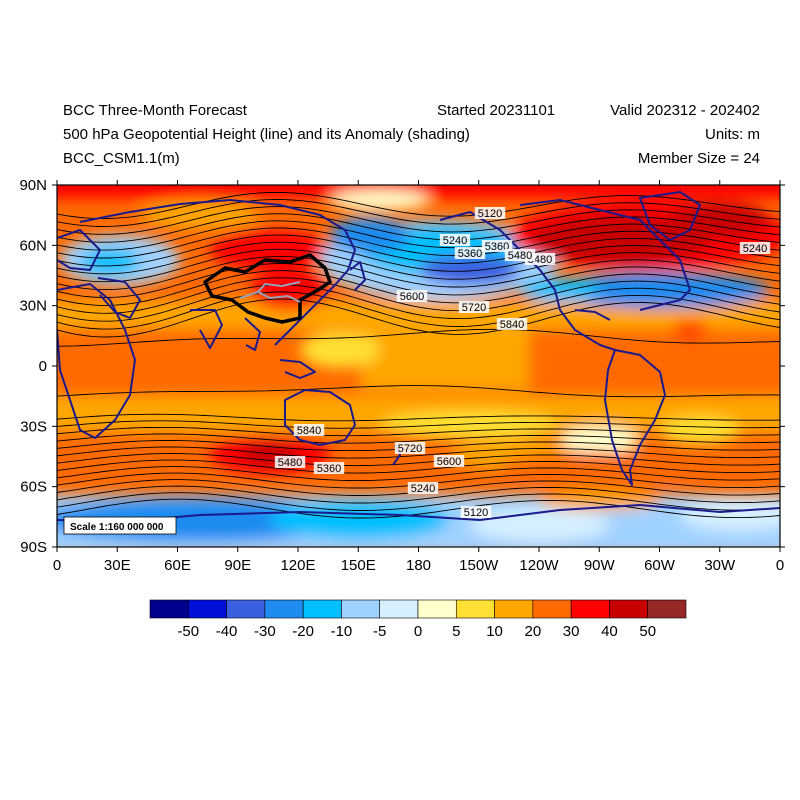 The height and width of the screenshot is (800, 800). What do you see at coordinates (698, 158) in the screenshot?
I see `member-size: Member Size = 24` at bounding box center [698, 158].